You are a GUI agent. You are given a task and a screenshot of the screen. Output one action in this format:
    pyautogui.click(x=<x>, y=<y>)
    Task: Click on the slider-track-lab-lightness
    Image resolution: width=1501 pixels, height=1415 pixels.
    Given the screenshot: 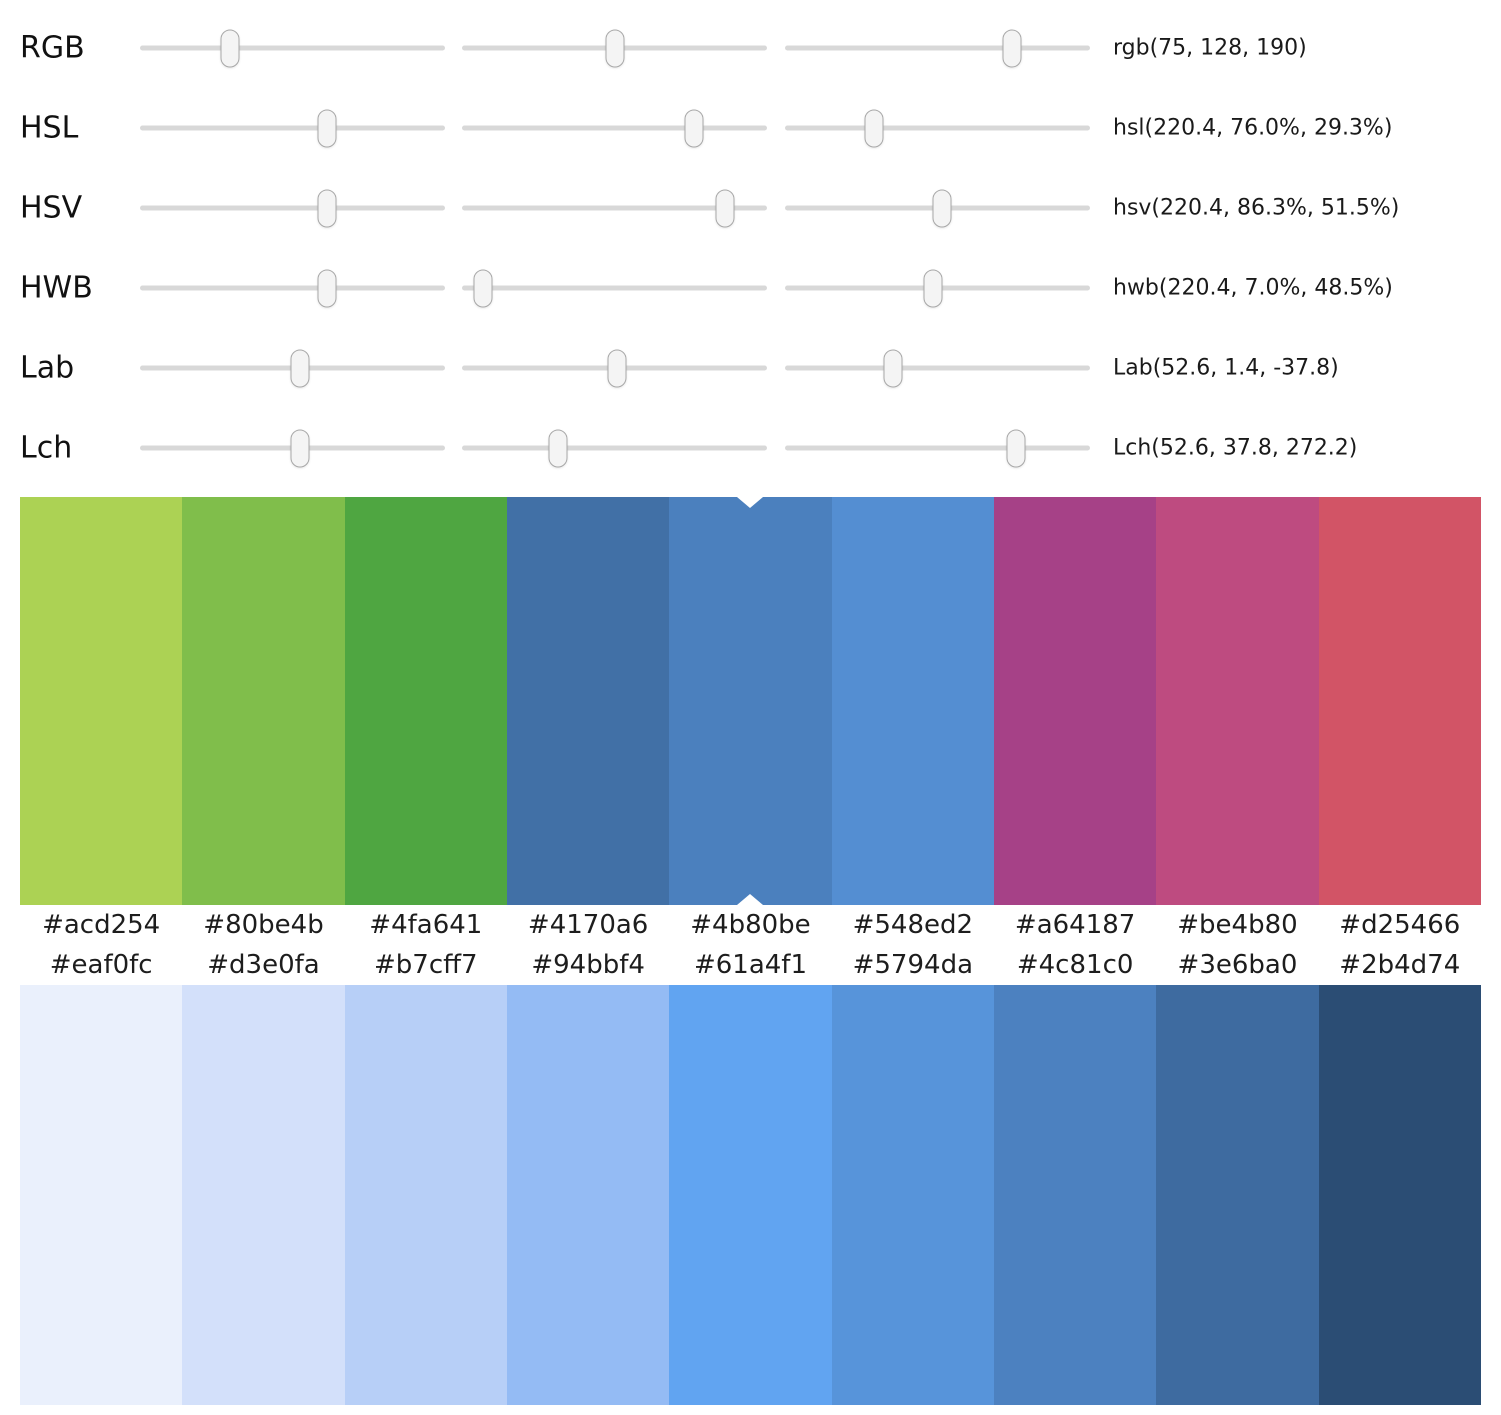 What is the action you would take?
    pyautogui.click(x=292, y=368)
    